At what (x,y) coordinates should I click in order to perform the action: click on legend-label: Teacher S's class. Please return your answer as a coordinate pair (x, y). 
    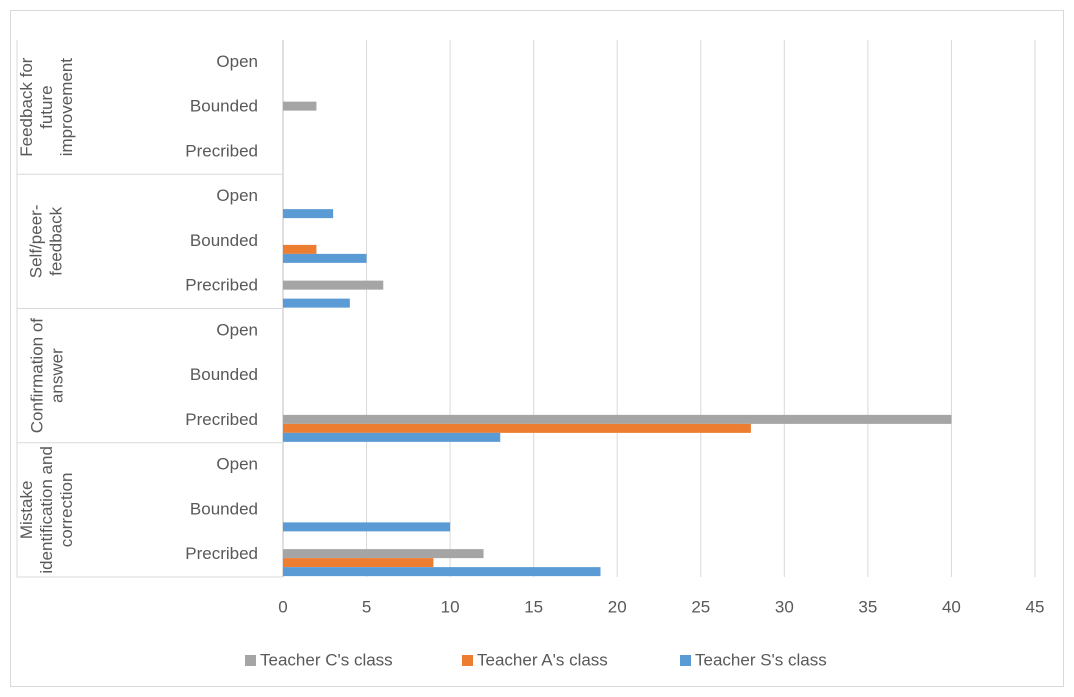
    Looking at the image, I should click on (761, 659).